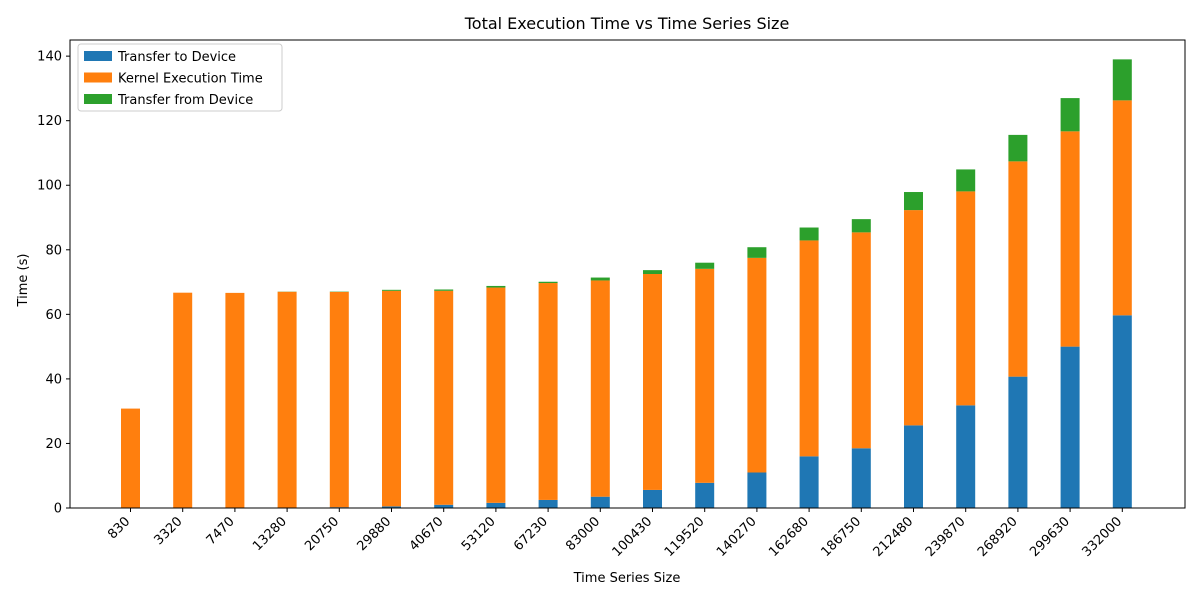  I want to click on y-tick-label: 60, so click(53, 315).